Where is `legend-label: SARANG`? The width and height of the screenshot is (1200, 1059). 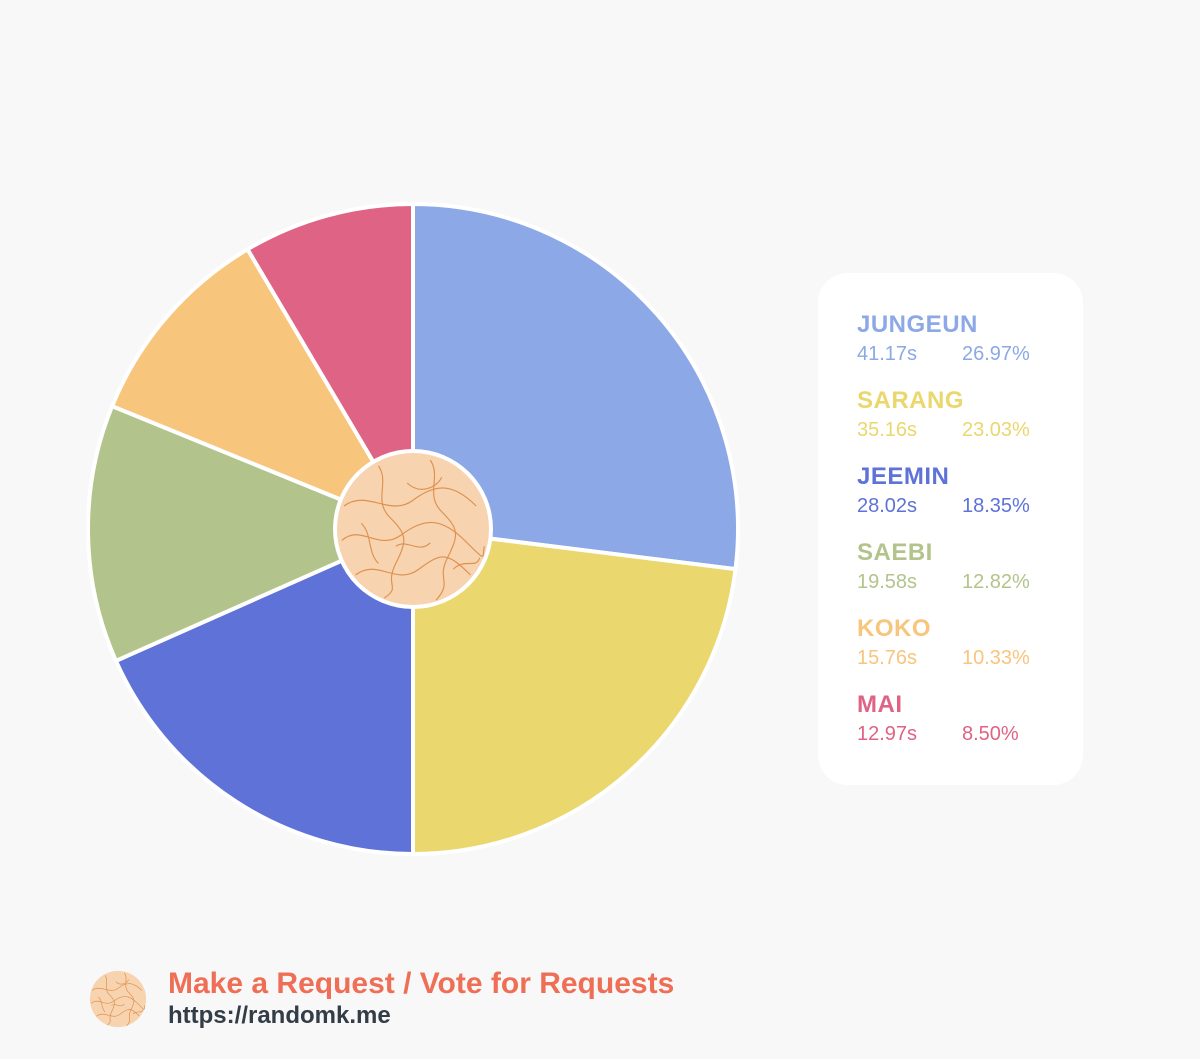 legend-label: SARANG is located at coordinates (911, 400).